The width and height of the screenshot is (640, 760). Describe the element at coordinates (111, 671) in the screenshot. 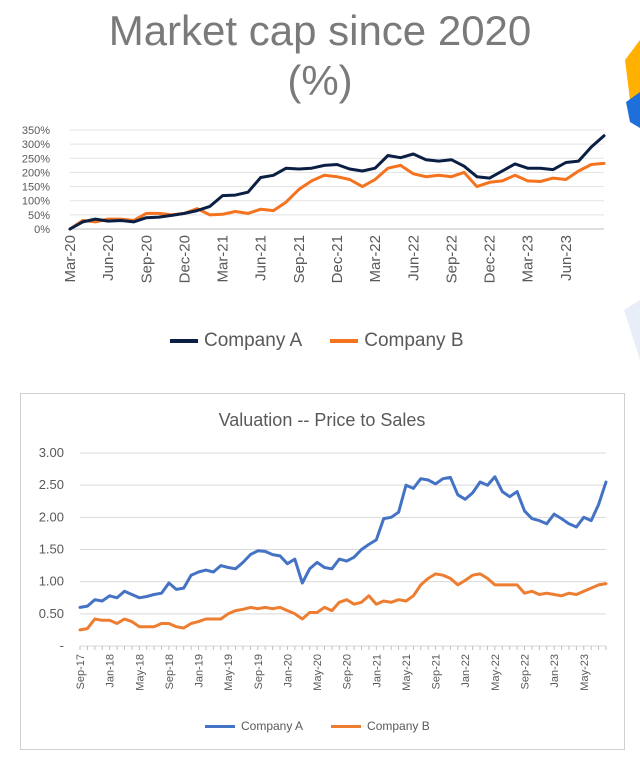

I see `chart2-x-tick-label: Jan-18` at that location.